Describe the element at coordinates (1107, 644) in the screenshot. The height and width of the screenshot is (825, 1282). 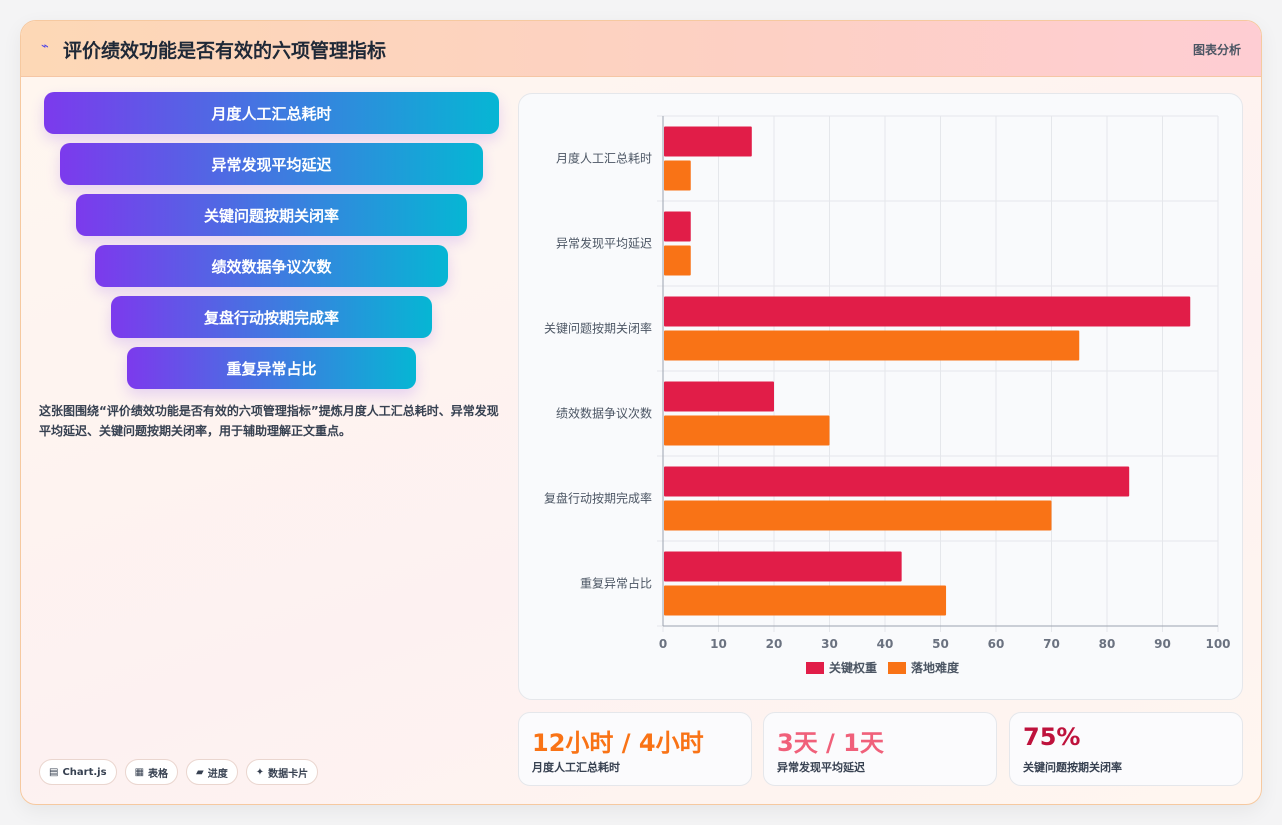
I see `x-tick-label: 80` at that location.